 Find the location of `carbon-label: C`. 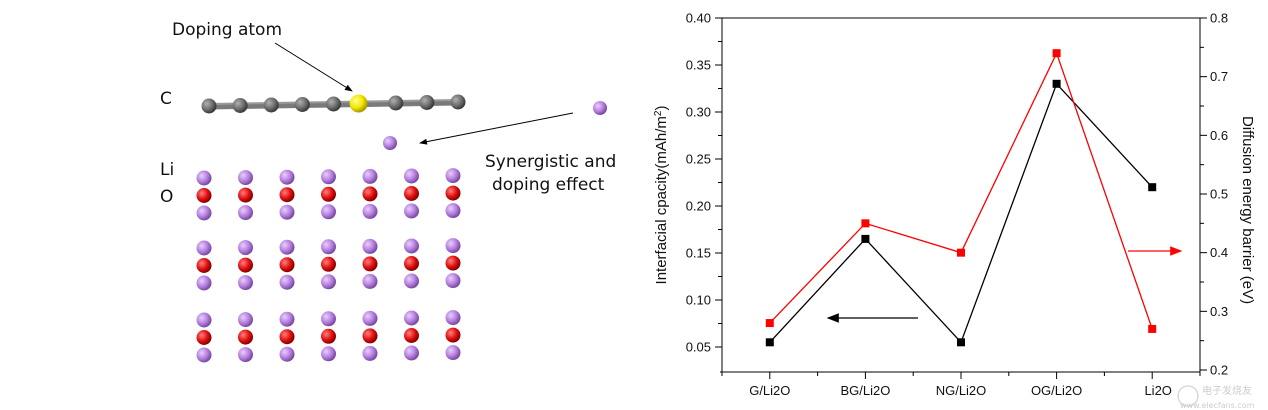

carbon-label: C is located at coordinates (166, 99).